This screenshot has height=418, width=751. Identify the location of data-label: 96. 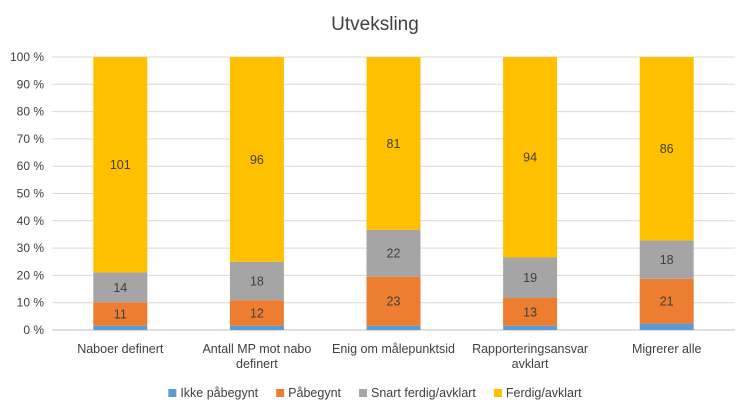
(257, 160).